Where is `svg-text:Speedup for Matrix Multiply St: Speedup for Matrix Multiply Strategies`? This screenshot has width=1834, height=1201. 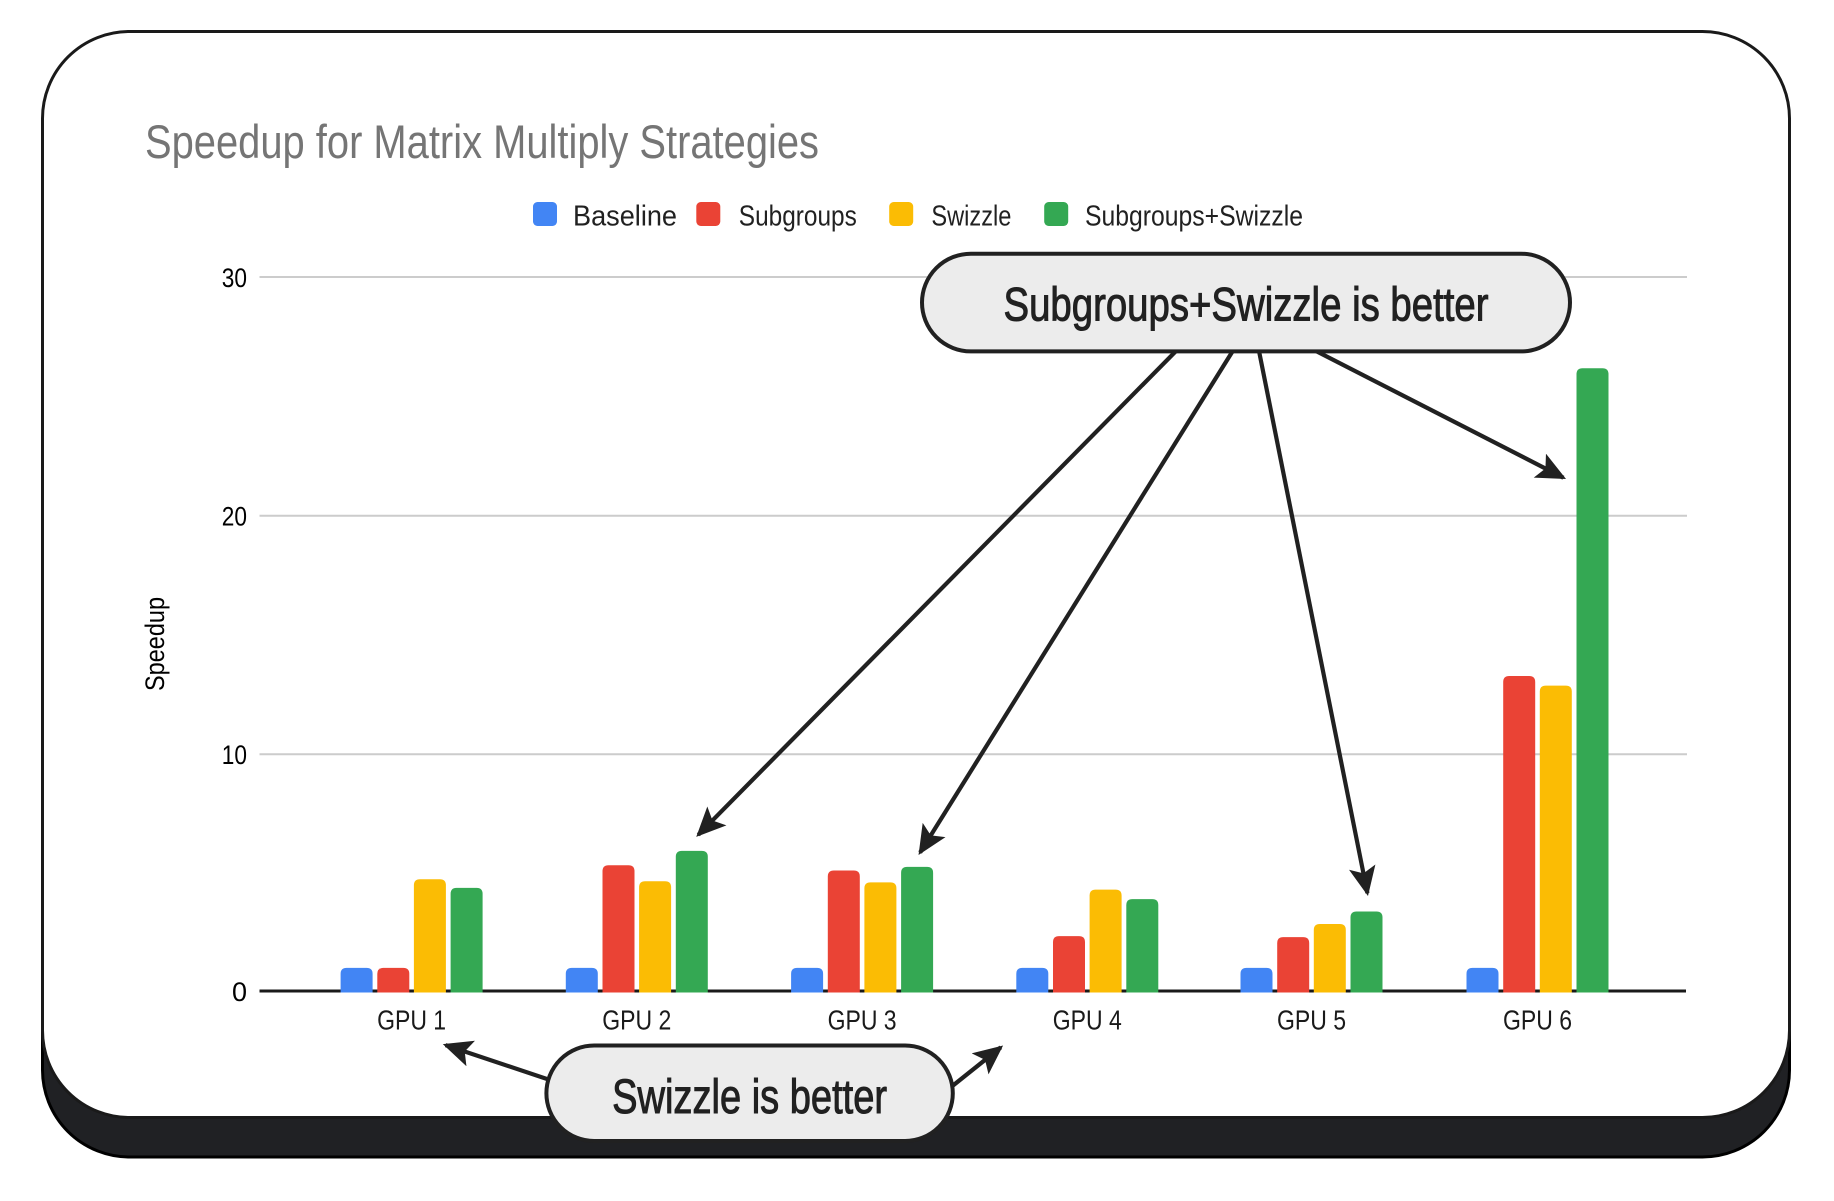 svg-text:Speedup for Matrix Multiply St: Speedup for Matrix Multiply Strategies is located at coordinates (482, 141).